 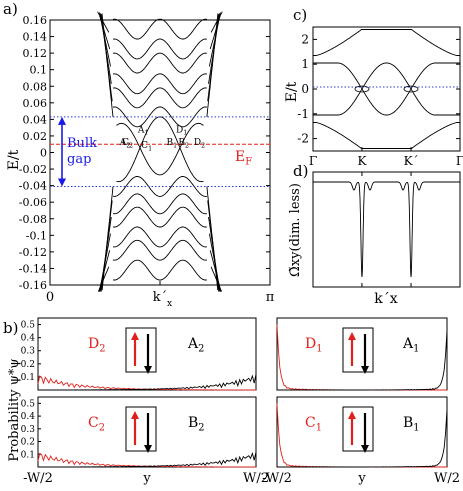 I want to click on a-bulk-gap-arrow-head-top, so click(x=62, y=120).